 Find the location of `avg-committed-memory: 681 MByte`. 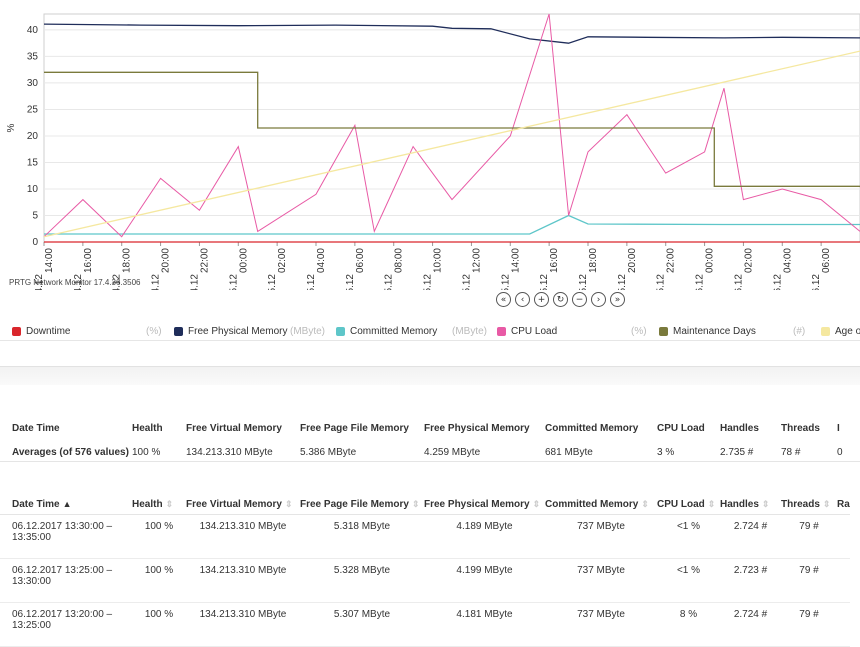

avg-committed-memory: 681 MByte is located at coordinates (569, 452).